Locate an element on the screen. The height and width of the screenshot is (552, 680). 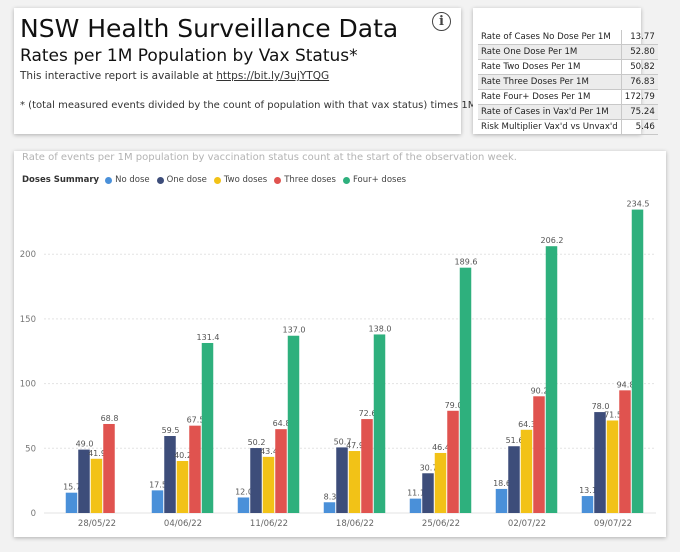
legend-label: Four+ doses is located at coordinates (379, 180).